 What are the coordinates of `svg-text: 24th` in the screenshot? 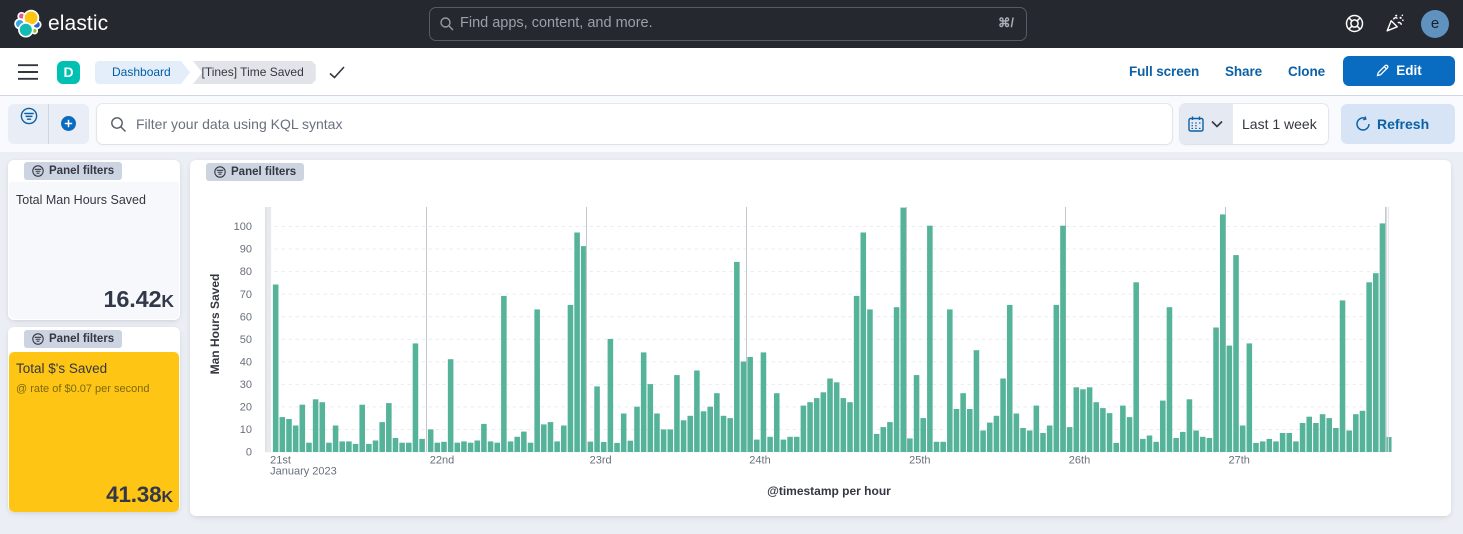 It's located at (759, 461).